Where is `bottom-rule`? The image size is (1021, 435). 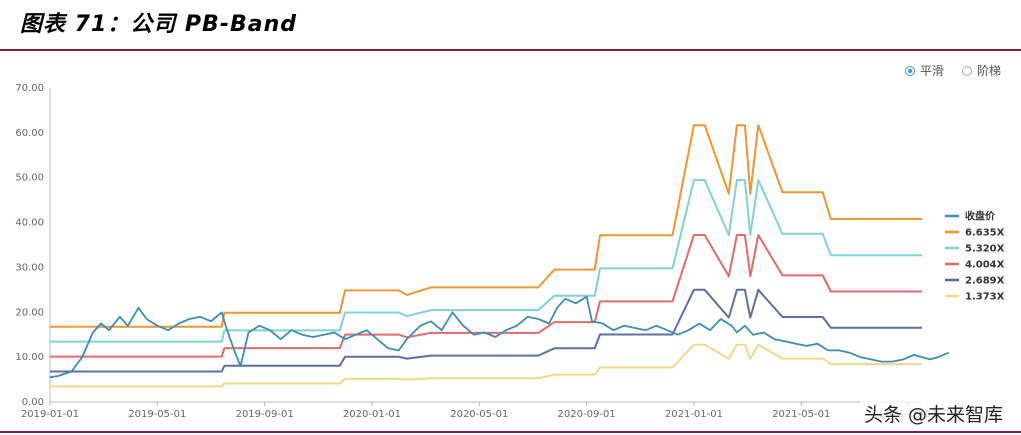 bottom-rule is located at coordinates (510, 432).